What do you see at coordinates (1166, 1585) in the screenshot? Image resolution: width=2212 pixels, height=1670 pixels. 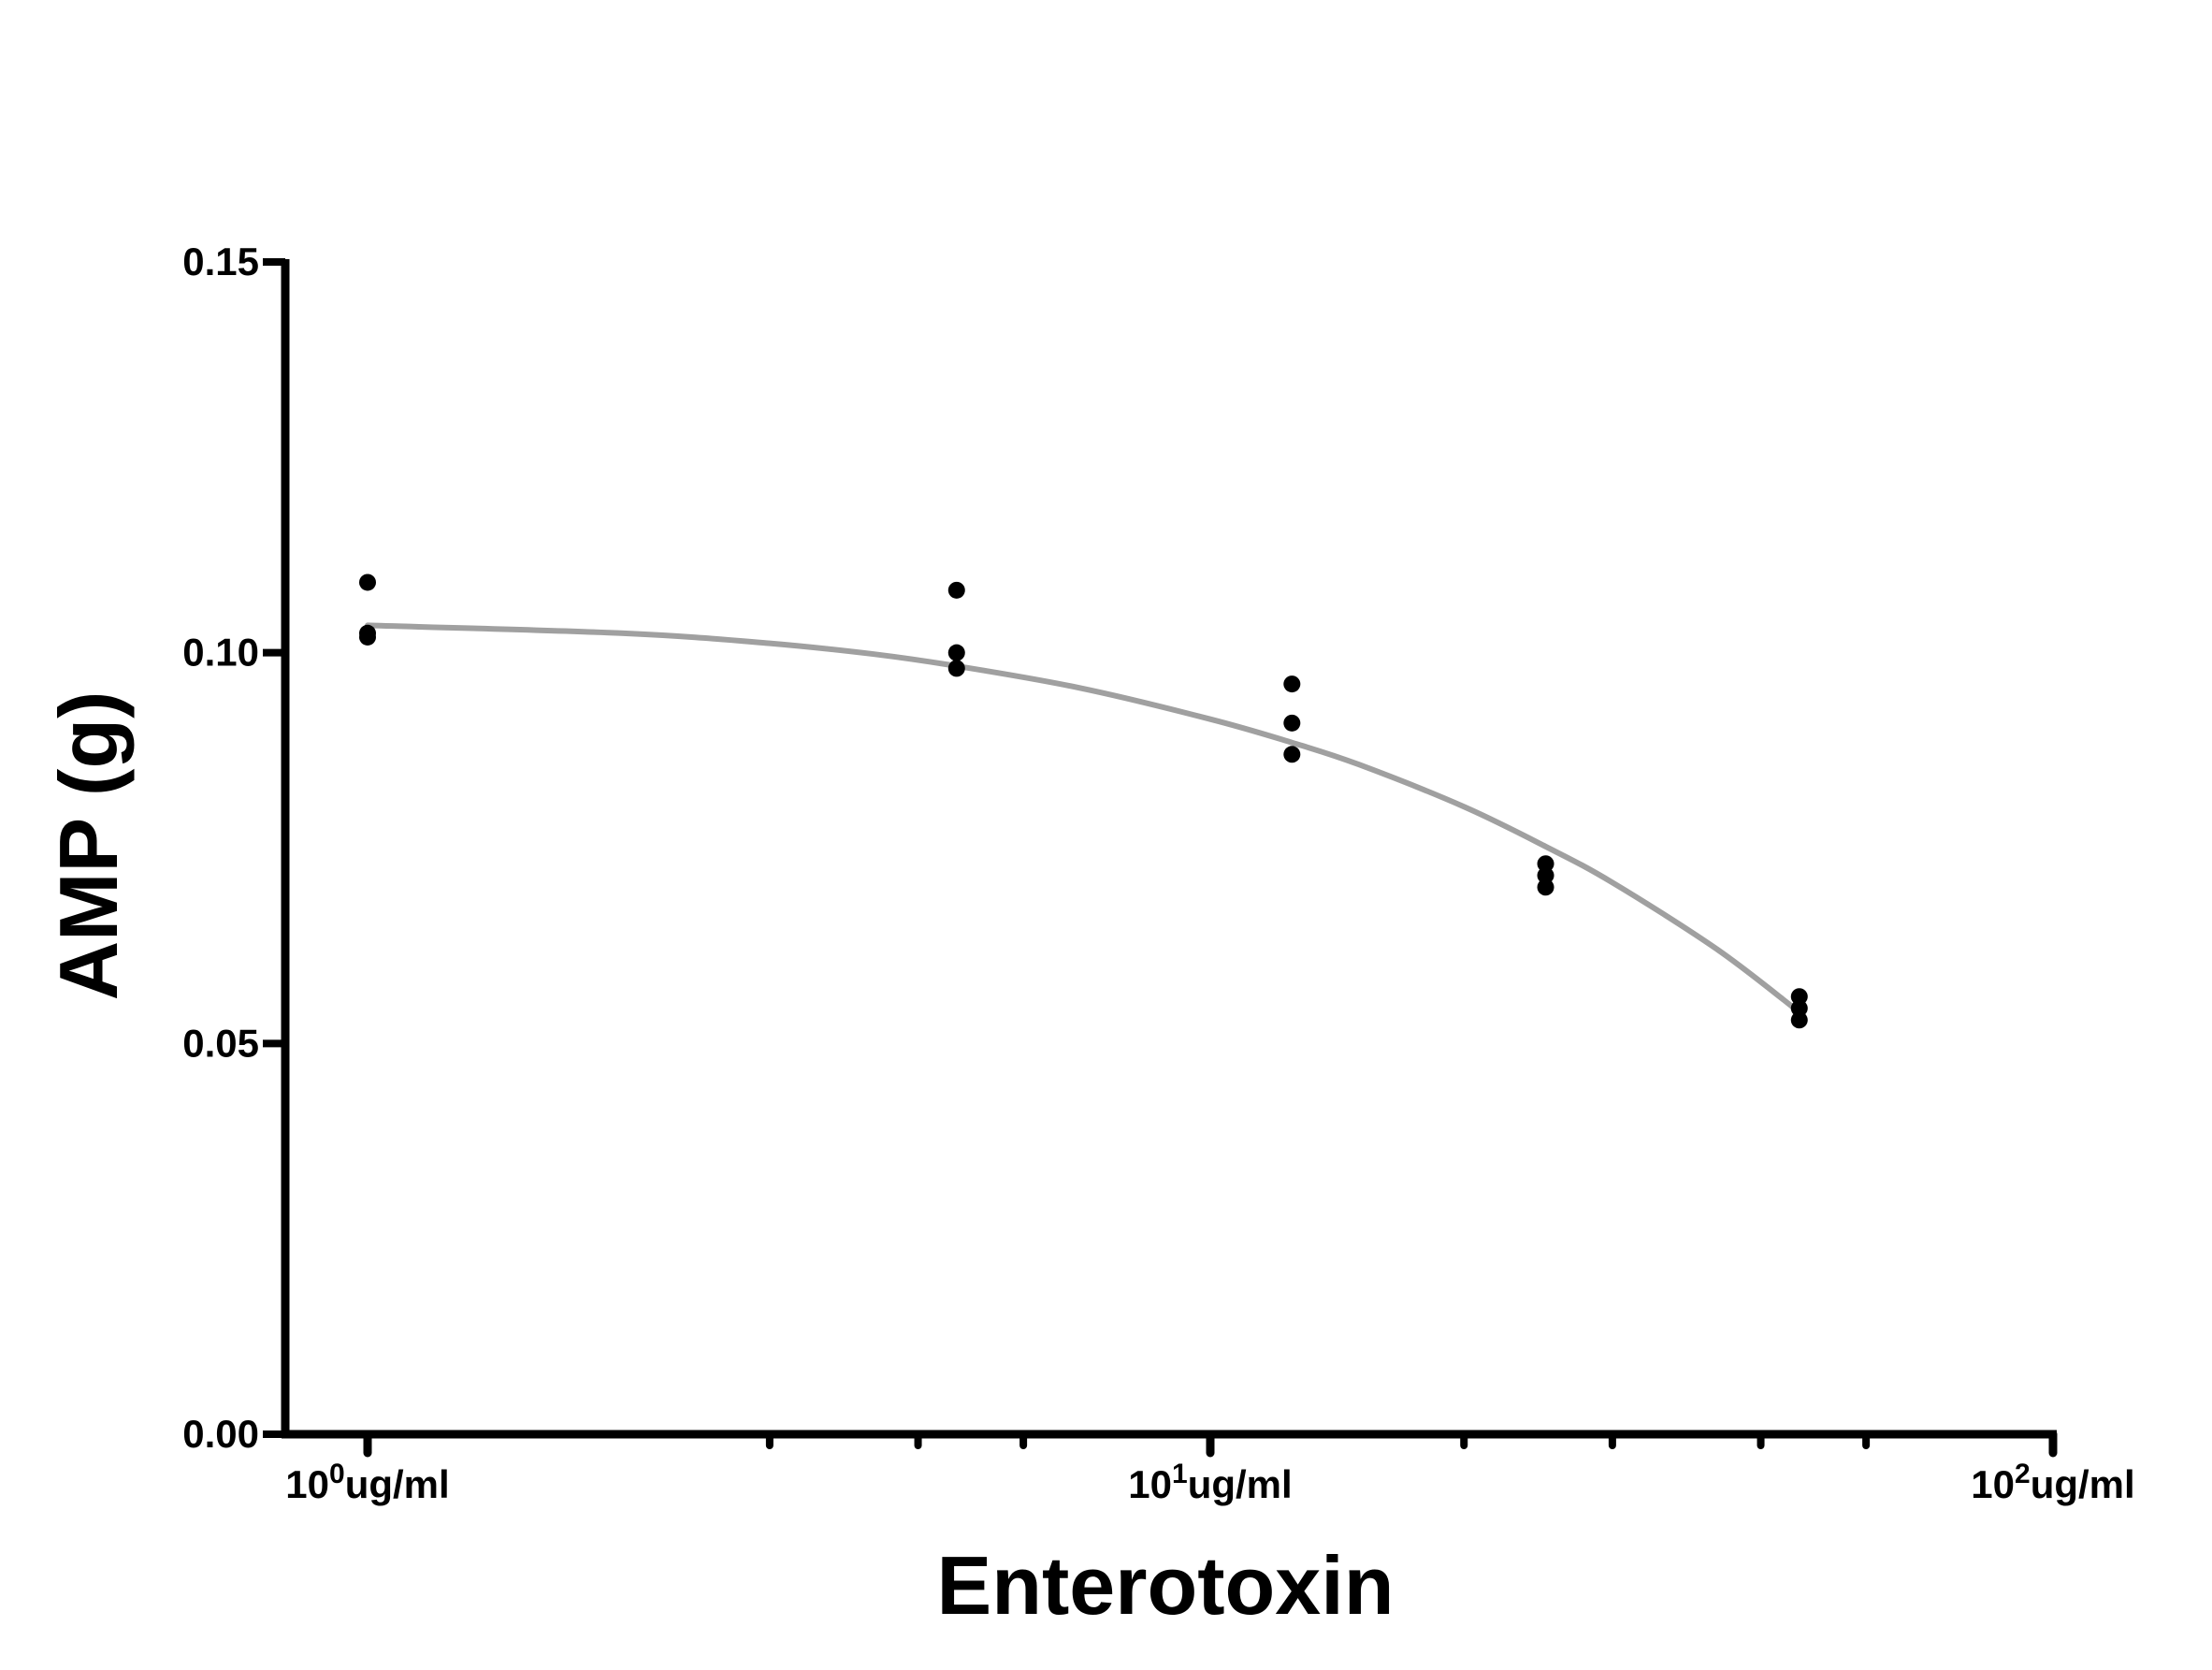 I see `x-axis-title: Enterotoxin` at bounding box center [1166, 1585].